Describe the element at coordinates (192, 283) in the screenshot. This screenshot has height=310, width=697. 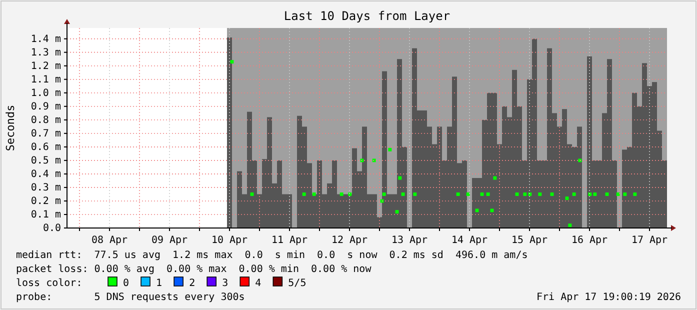
I see `legend-label: 2` at that location.